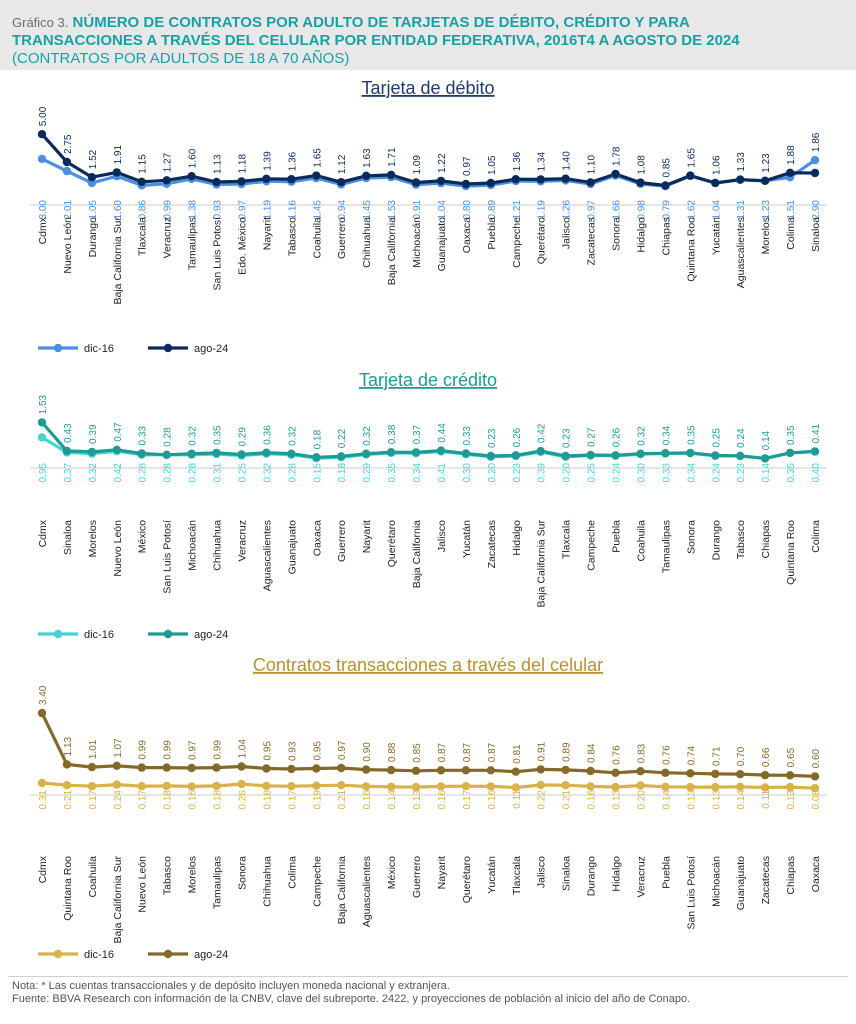 This screenshot has width=856, height=1024. I want to click on category-label: Aguascalientes, so click(367, 891).